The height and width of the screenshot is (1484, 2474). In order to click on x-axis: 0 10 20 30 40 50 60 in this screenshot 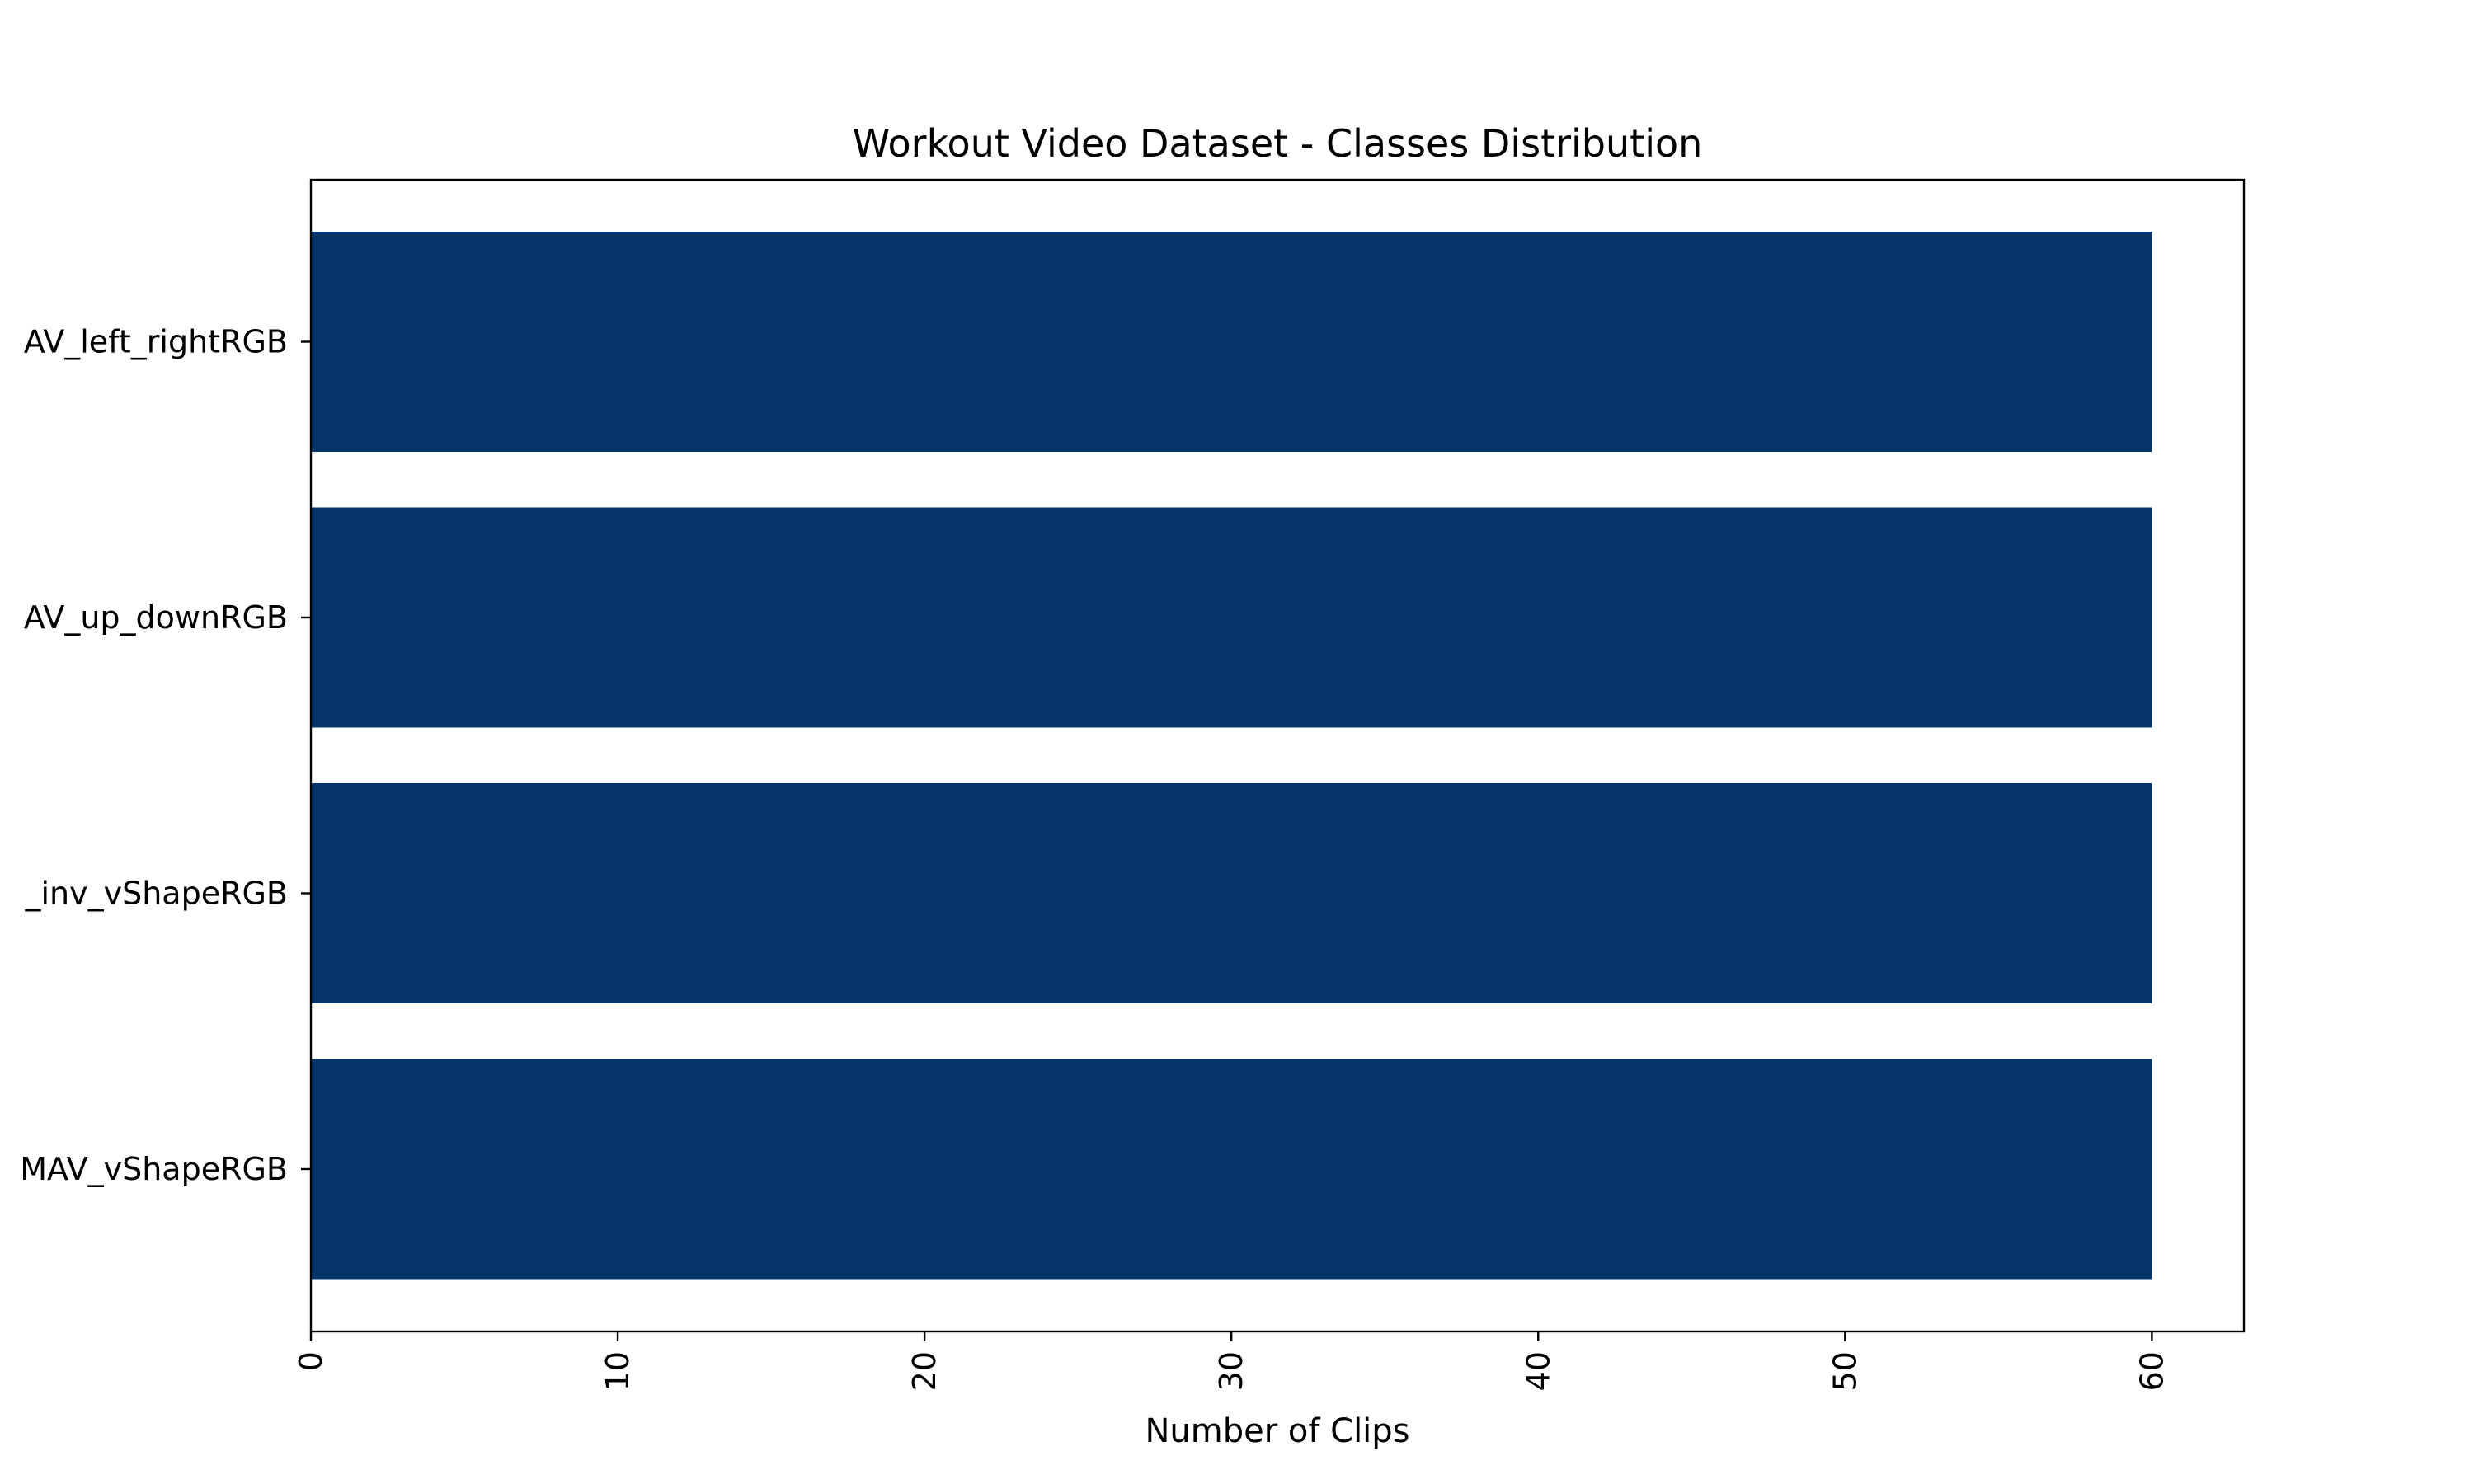, I will do `click(1231, 1361)`.